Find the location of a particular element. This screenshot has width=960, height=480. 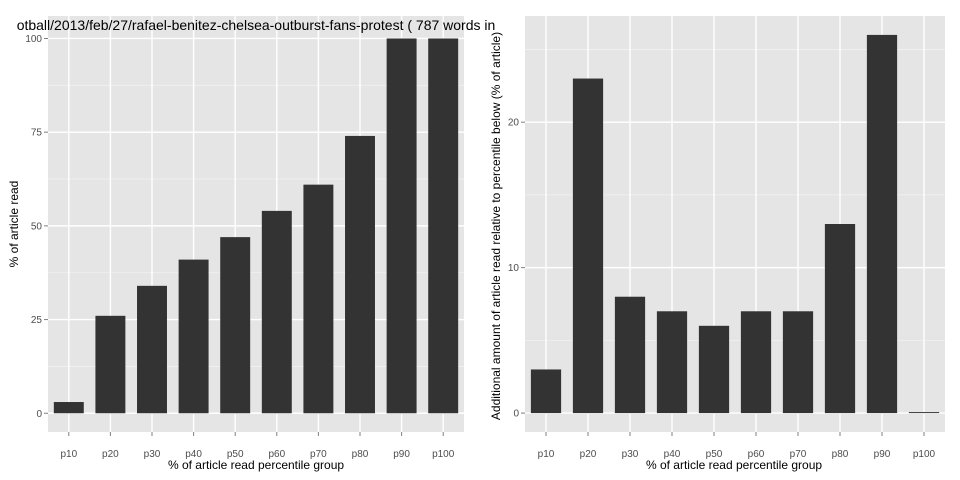

right-y-tick-label: 10 is located at coordinates (514, 268).